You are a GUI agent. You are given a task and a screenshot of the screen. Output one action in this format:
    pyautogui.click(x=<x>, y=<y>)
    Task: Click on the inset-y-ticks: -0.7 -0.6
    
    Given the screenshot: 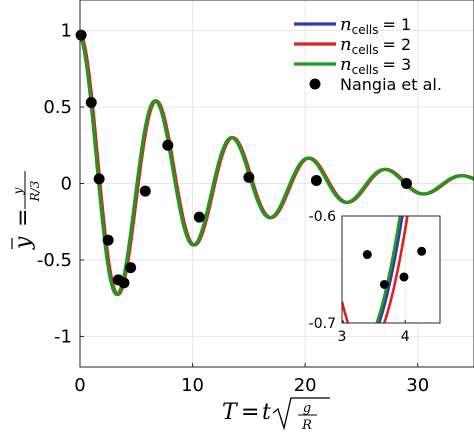 What is the action you would take?
    pyautogui.click(x=327, y=270)
    